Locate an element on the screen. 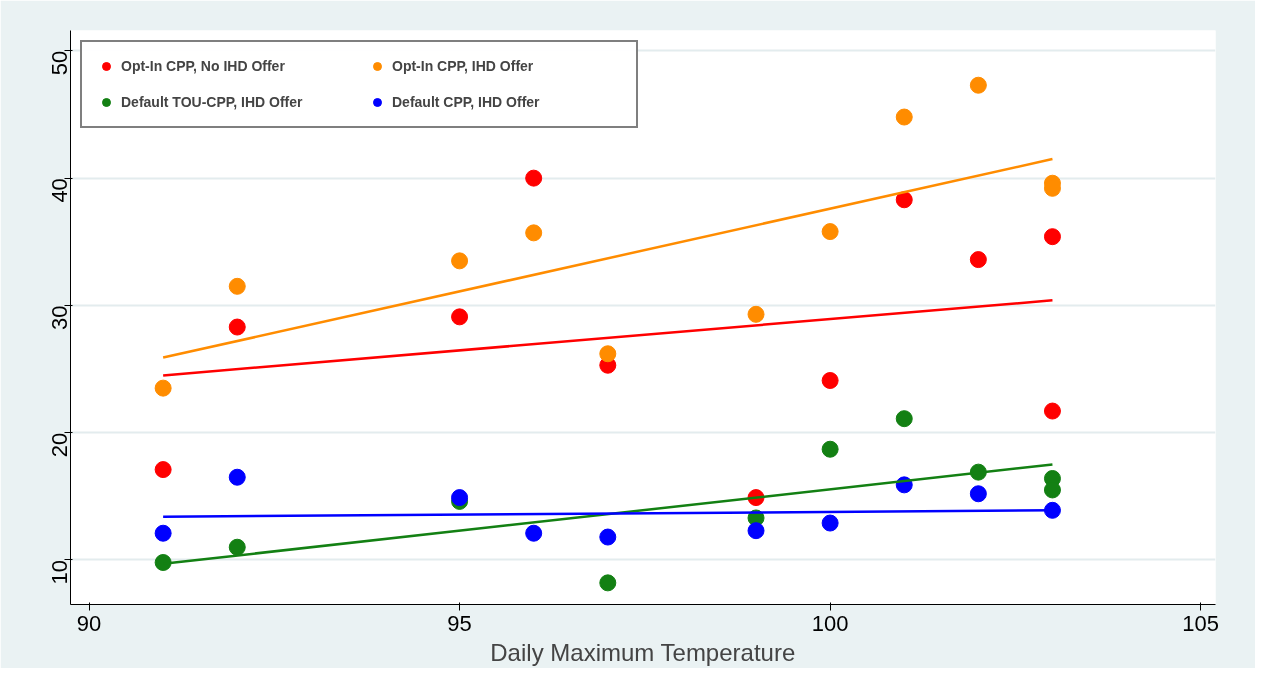 The width and height of the screenshot is (1263, 675). legend-label: Opt-In CPP, IHD Offer is located at coordinates (463, 66).